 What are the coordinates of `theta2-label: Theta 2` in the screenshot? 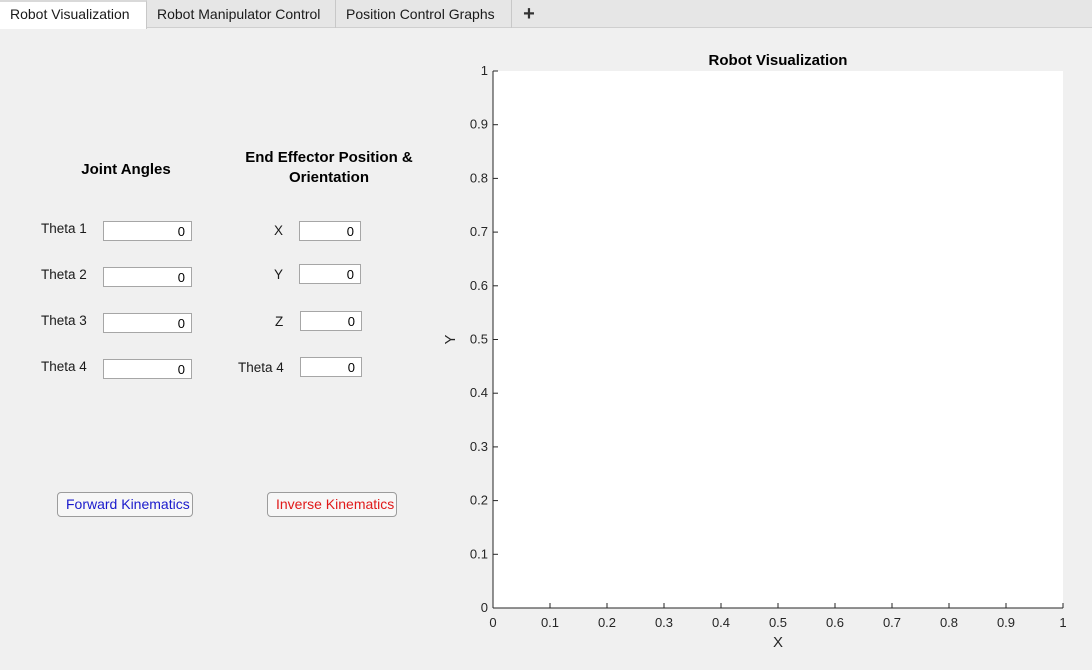 It's located at (64, 274).